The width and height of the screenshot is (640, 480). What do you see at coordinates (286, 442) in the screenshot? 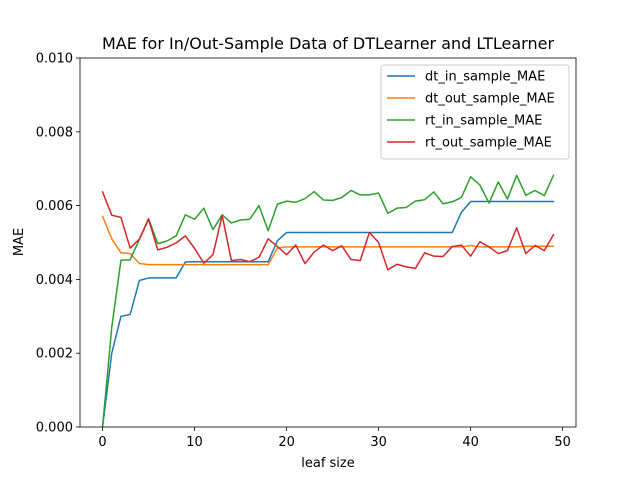
I see `x-tick-label: 20` at bounding box center [286, 442].